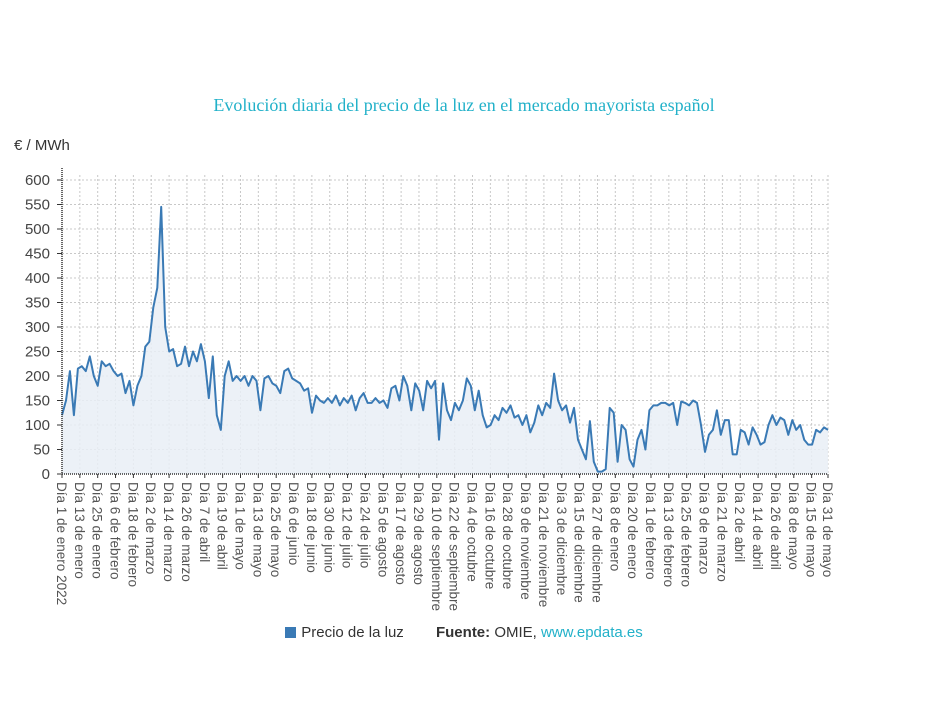  I want to click on y-tick-label: 50, so click(41, 450).